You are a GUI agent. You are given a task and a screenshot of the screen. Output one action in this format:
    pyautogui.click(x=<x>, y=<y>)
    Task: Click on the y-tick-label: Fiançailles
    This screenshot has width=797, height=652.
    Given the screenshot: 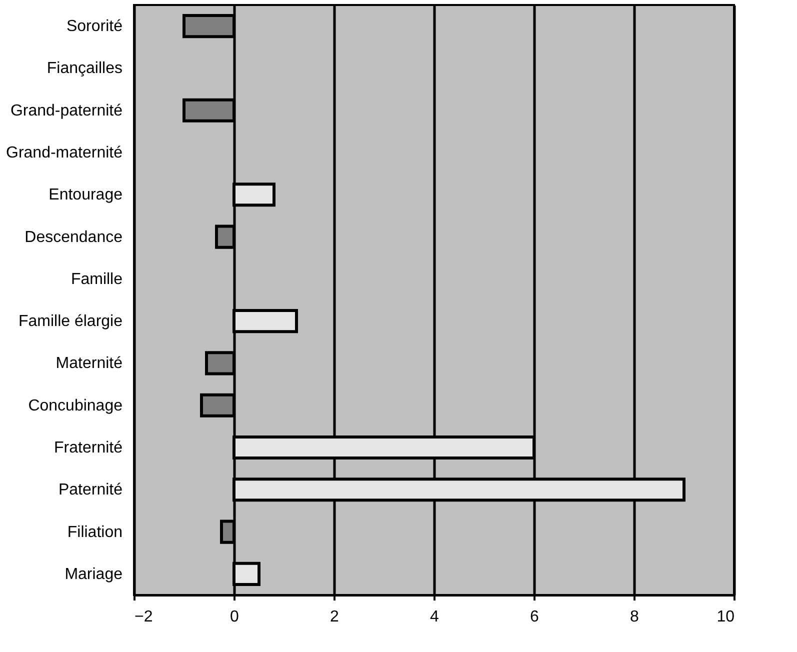 What is the action you would take?
    pyautogui.click(x=84, y=69)
    